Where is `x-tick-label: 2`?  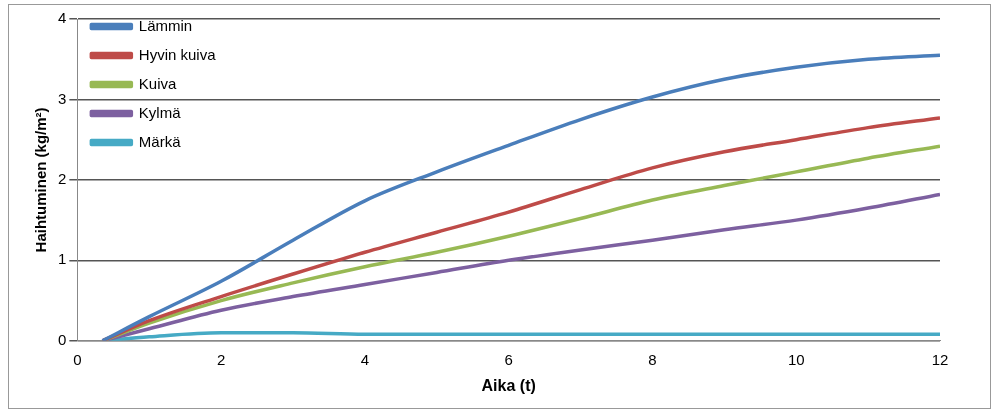
x-tick-label: 2 is located at coordinates (221, 359).